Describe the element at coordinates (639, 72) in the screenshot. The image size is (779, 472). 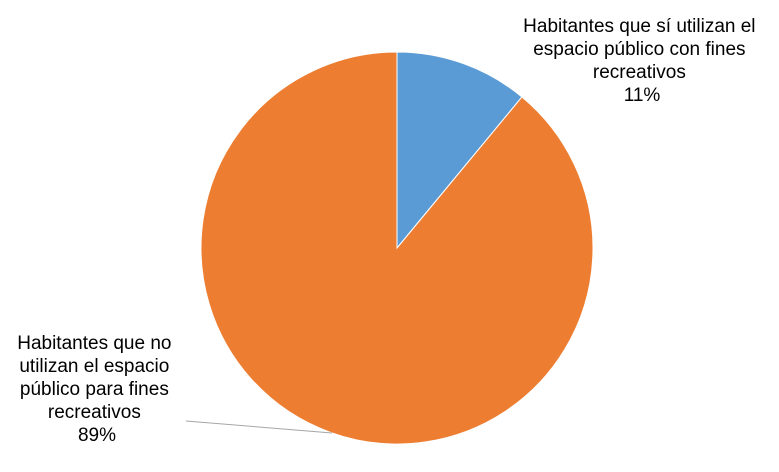
I see `slice-label-si-line-3: recreativos` at that location.